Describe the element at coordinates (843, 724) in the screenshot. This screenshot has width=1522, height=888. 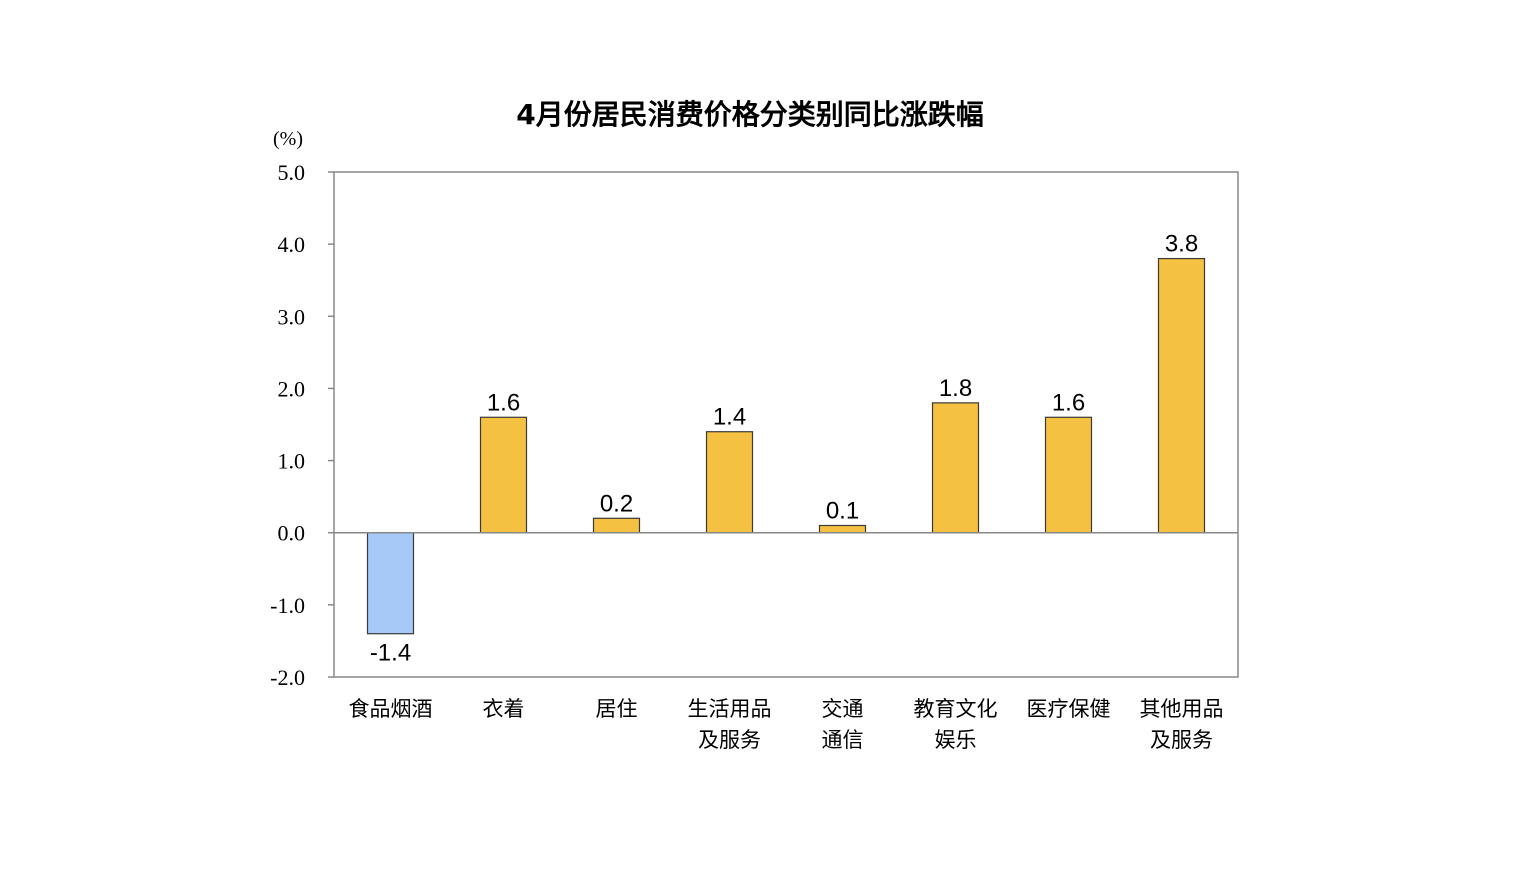
I see `x-tick-label: 交通通信` at that location.